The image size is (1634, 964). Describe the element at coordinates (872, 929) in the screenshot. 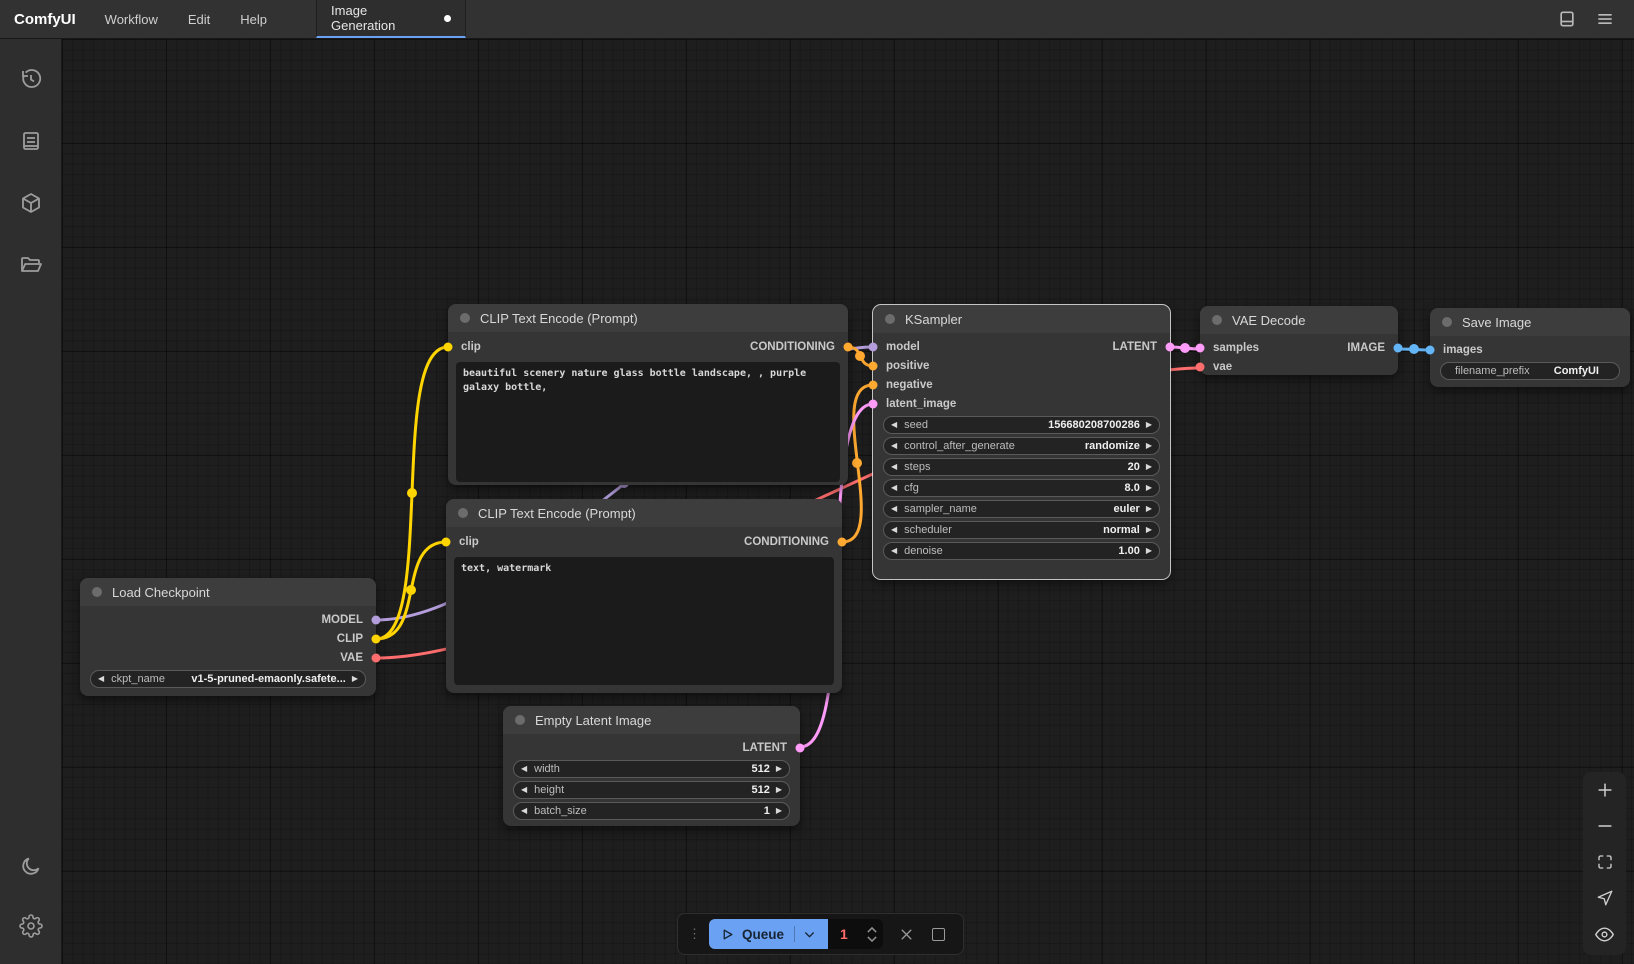

I see `stepper-up-icon` at that location.